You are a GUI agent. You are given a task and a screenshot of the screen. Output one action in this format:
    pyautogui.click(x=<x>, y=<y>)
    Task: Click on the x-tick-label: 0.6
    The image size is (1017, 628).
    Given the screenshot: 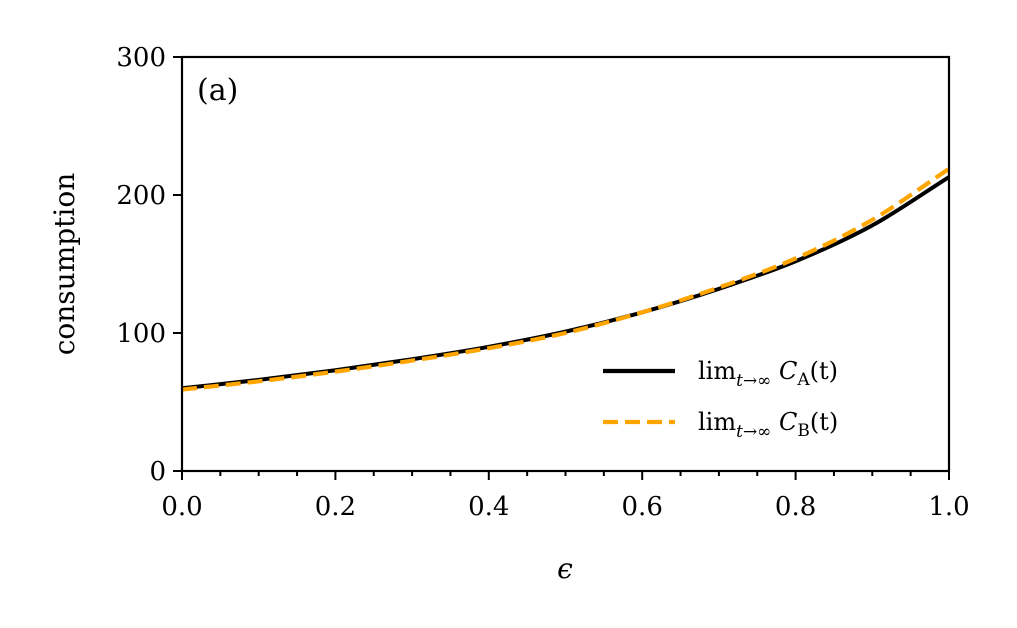 What is the action you would take?
    pyautogui.click(x=642, y=507)
    